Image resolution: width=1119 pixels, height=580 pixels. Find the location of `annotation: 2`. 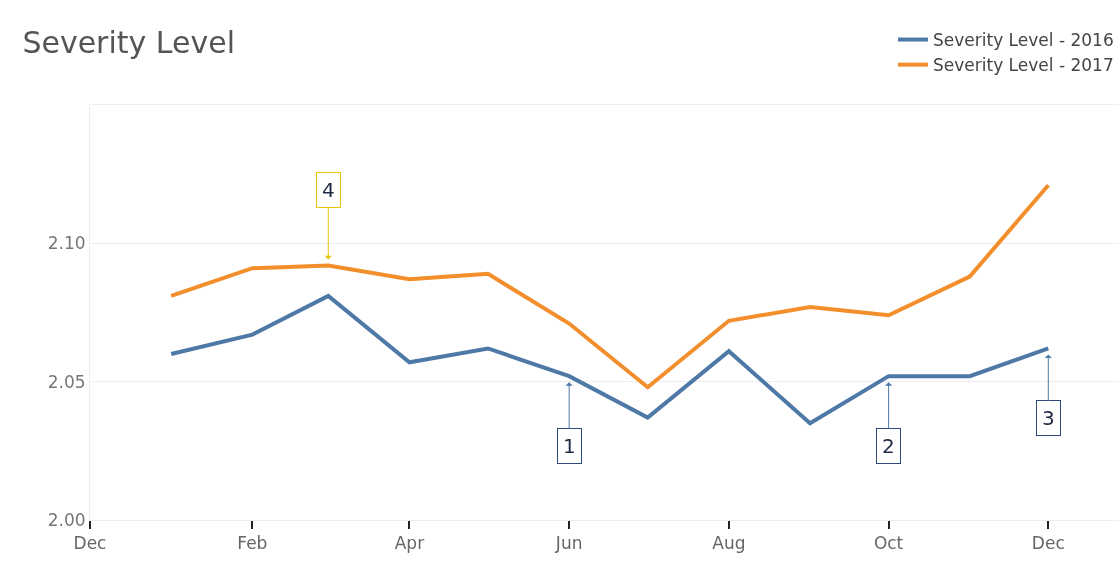

annotation: 2 is located at coordinates (888, 446).